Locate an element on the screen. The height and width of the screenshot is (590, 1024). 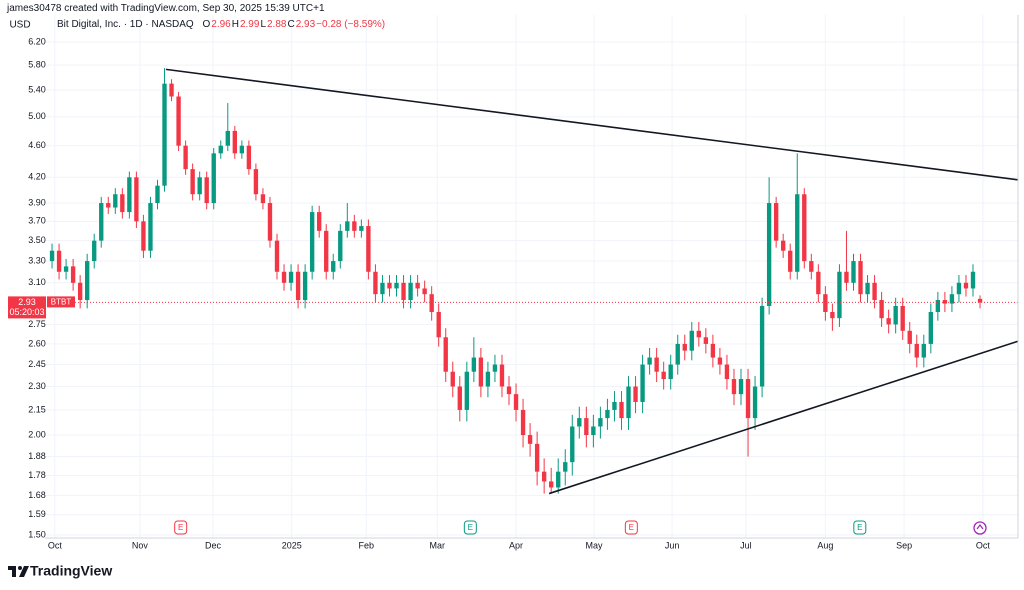
split-icon-ring is located at coordinates (980, 528).